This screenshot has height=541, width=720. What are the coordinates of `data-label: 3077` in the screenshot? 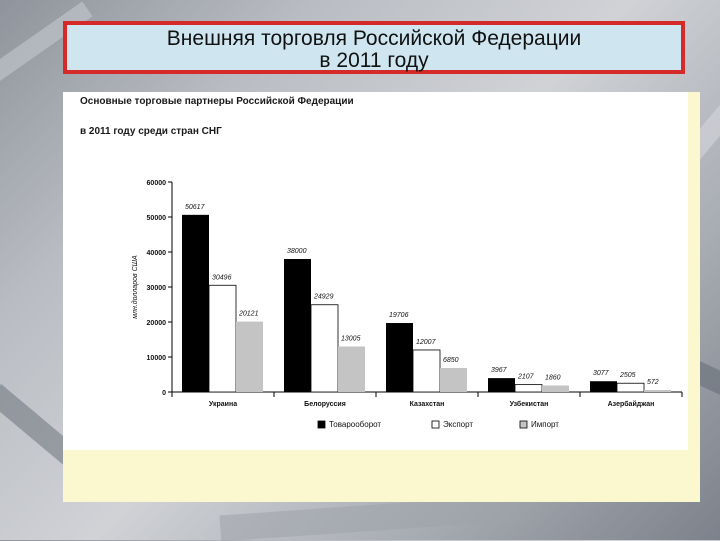 It's located at (601, 373).